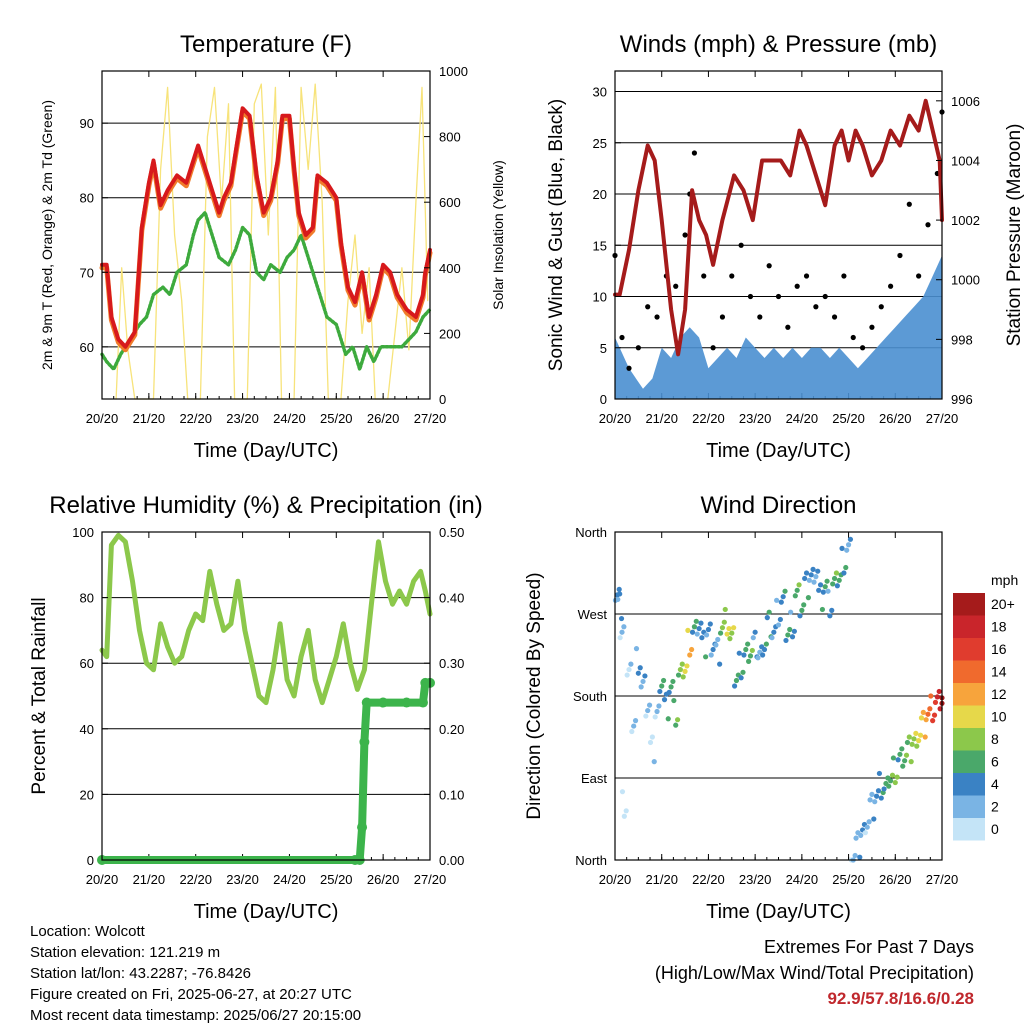 The height and width of the screenshot is (1026, 1024). I want to click on colorbar-unit: mph, so click(1004, 580).